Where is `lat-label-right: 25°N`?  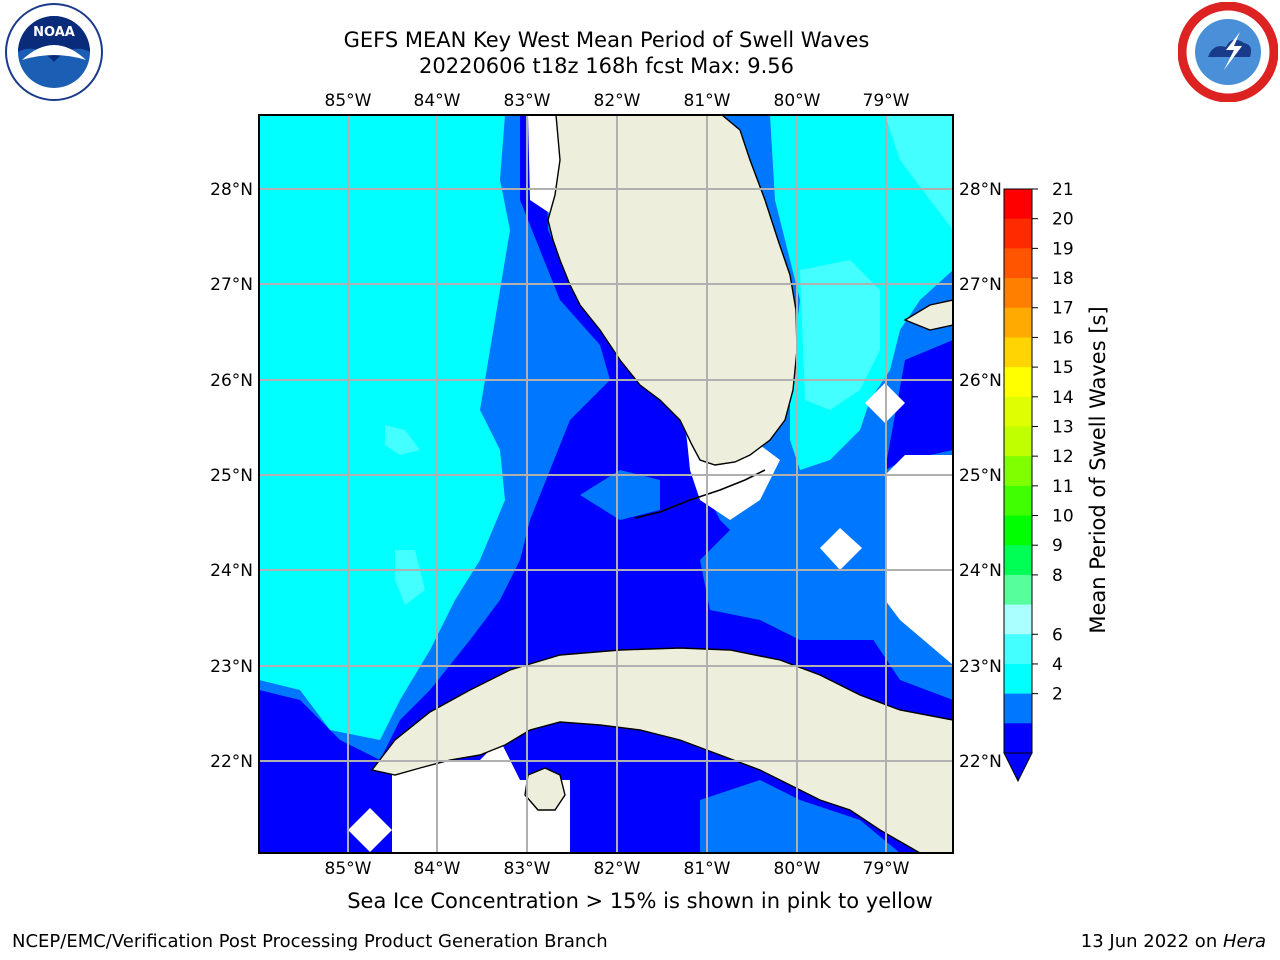
lat-label-right: 25°N is located at coordinates (980, 476).